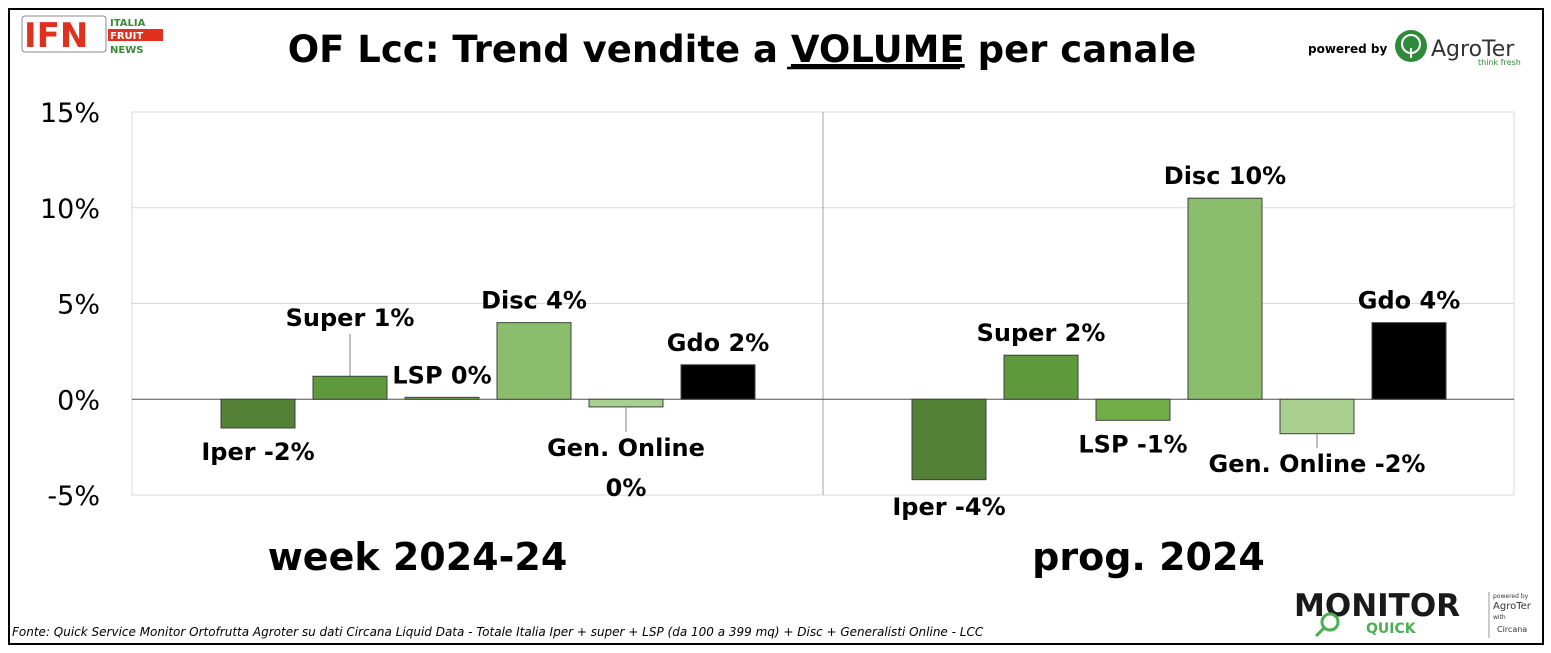 This screenshot has width=1551, height=653. I want to click on y-tick-label: -5%, so click(73, 496).